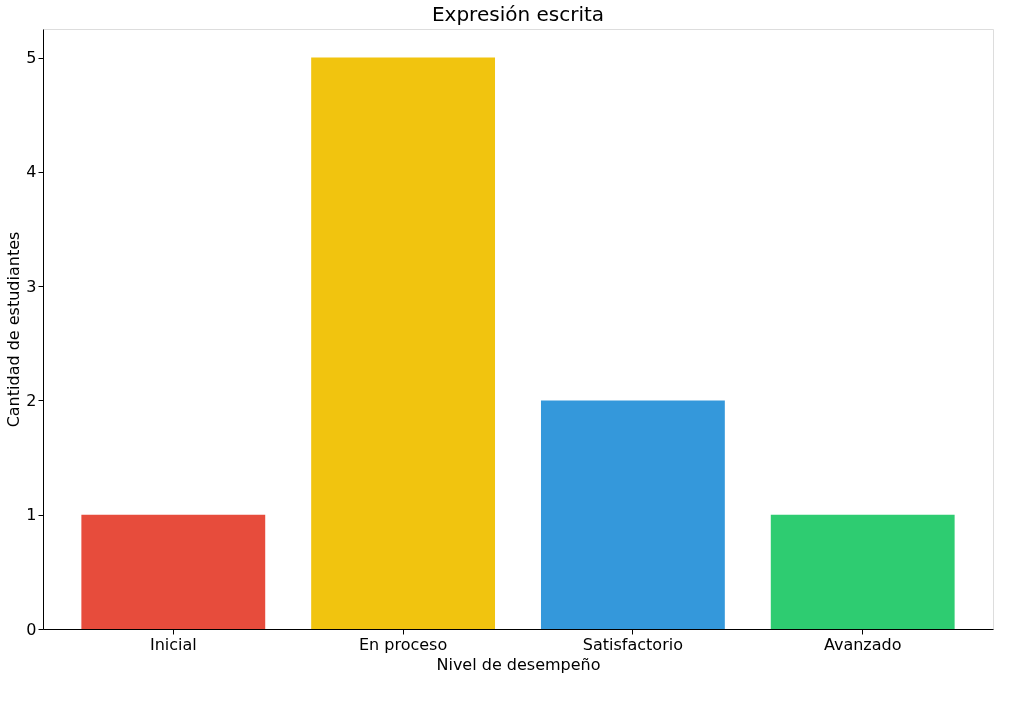  I want to click on x-tick-label: Satisfactorio, so click(632, 644).